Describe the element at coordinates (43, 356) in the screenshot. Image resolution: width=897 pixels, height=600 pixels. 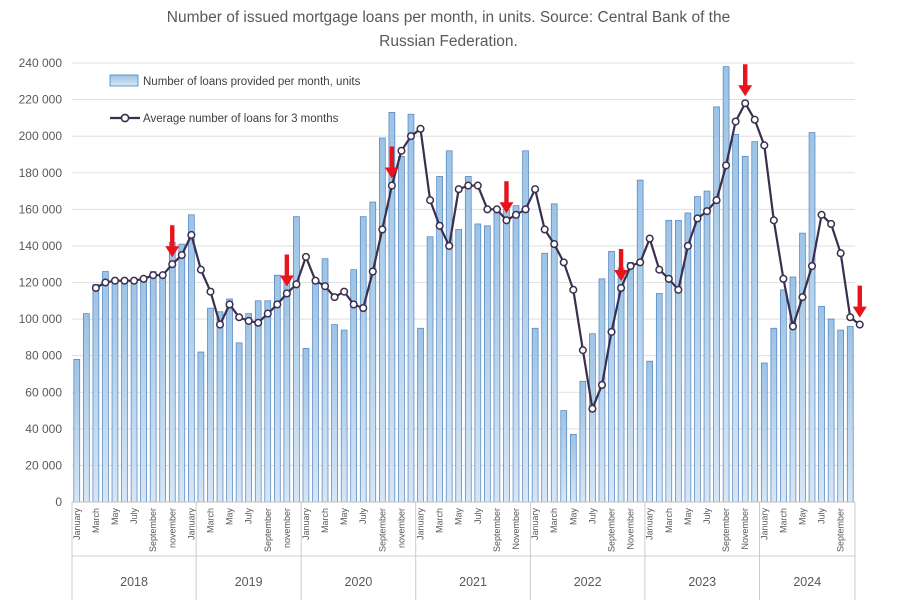
I see `y-tick-label: 80 000` at that location.